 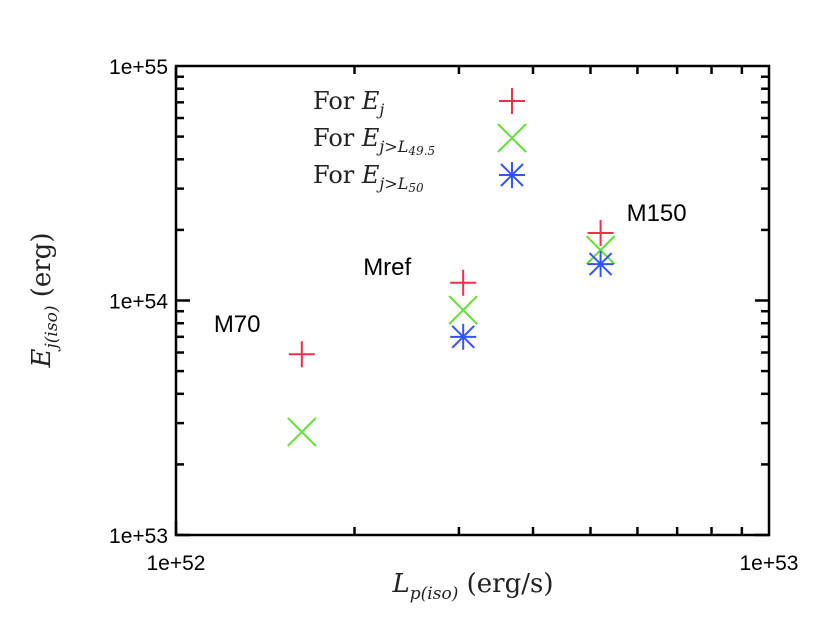 What do you see at coordinates (657, 213) in the screenshot?
I see `annotation-label: M150` at bounding box center [657, 213].